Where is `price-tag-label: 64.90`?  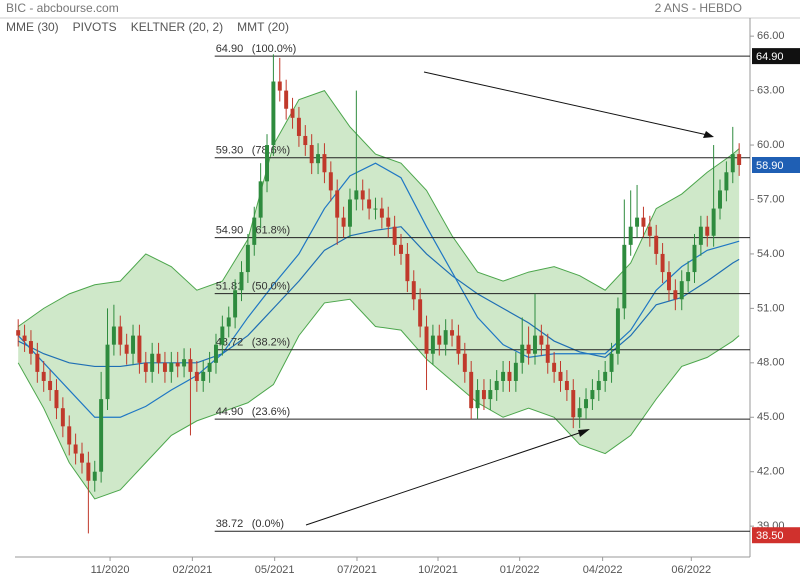
price-tag-label: 64.90 is located at coordinates (770, 57).